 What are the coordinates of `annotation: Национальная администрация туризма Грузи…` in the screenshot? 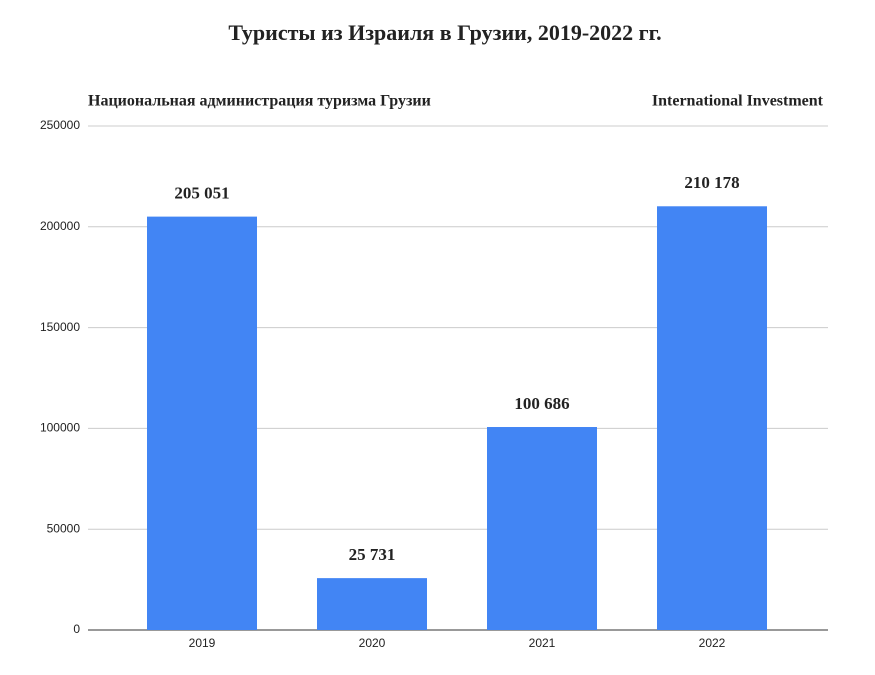 It's located at (259, 101).